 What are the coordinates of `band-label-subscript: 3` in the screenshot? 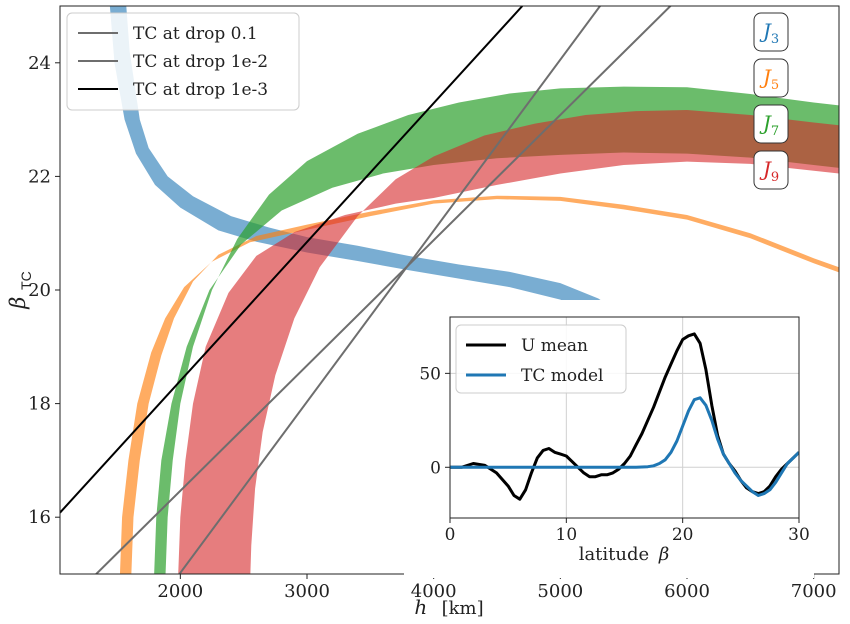 It's located at (775, 39).